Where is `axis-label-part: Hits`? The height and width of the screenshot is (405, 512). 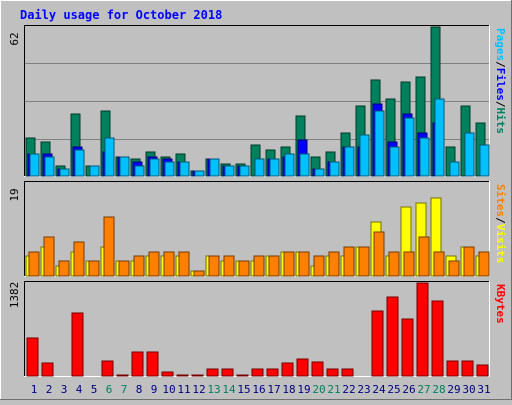 axis-label-part: Hits is located at coordinates (500, 121).